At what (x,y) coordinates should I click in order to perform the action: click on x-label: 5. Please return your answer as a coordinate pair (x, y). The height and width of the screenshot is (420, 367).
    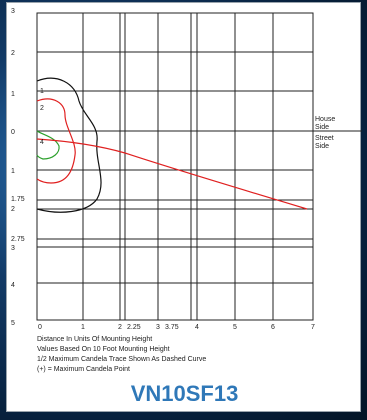
    Looking at the image, I should click on (235, 327).